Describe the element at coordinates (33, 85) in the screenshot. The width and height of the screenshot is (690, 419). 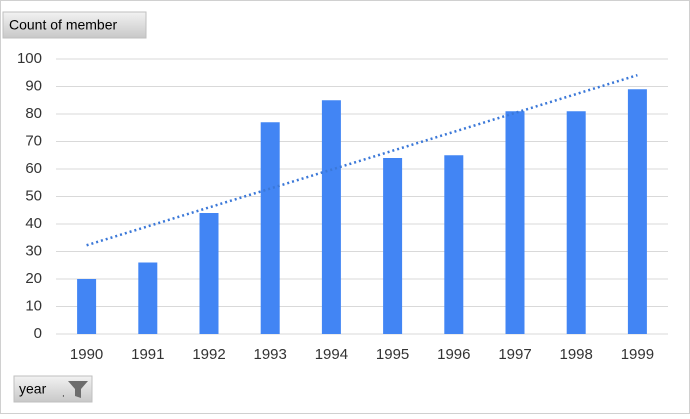
I see `y-tick-label: 90` at that location.